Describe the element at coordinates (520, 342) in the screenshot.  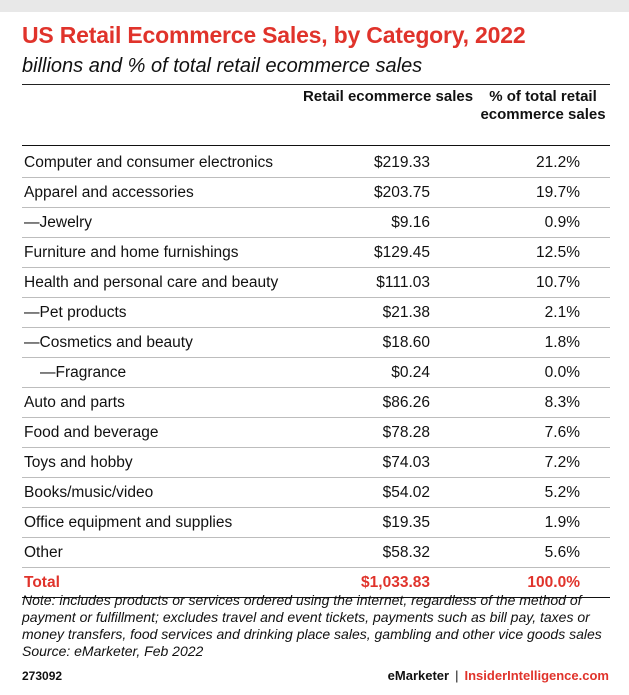
I see `row-percent-value: 1.8%` at that location.